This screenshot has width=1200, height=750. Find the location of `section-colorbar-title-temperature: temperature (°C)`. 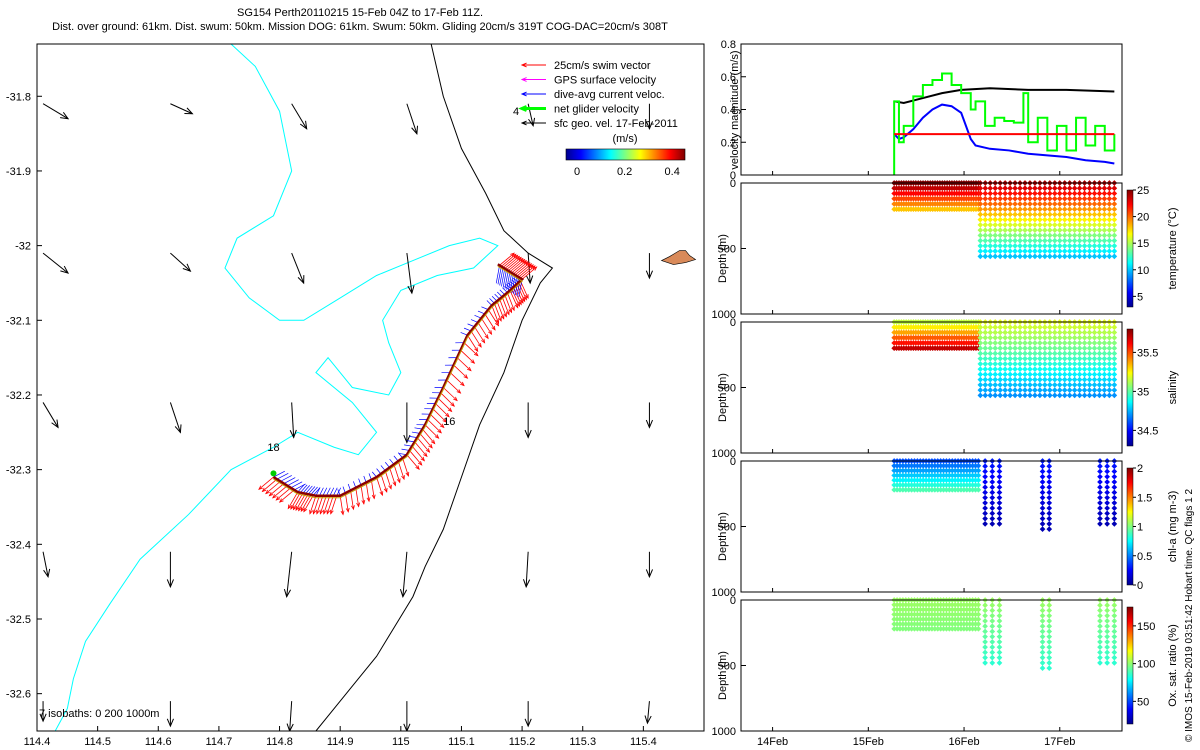

section-colorbar-title-temperature: temperature (°C) is located at coordinates (1173, 248).